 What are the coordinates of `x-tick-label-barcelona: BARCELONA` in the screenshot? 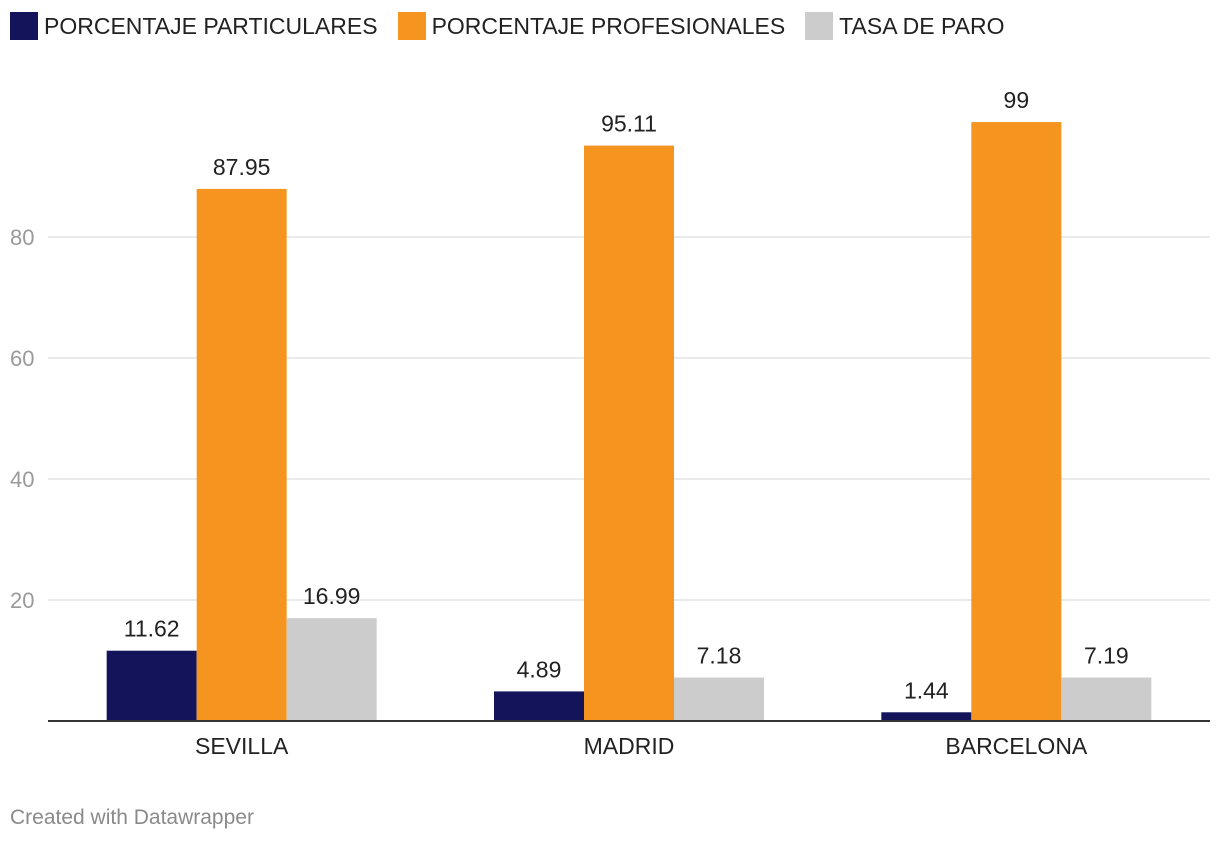 It's located at (1016, 746).